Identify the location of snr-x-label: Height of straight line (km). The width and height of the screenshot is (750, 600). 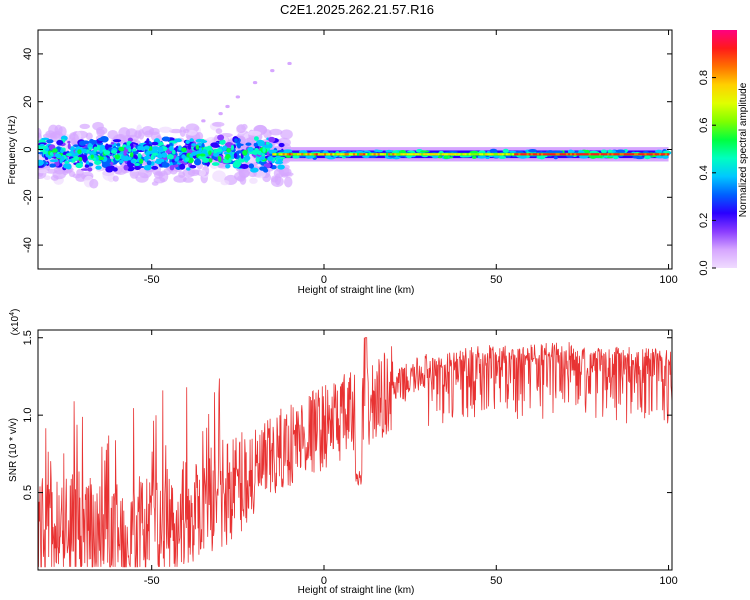
(356, 590).